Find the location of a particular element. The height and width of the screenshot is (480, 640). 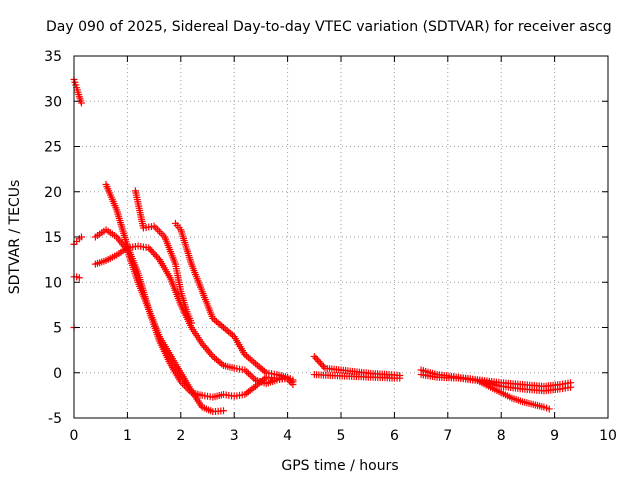

y-tick-label: 0 is located at coordinates (57, 374).